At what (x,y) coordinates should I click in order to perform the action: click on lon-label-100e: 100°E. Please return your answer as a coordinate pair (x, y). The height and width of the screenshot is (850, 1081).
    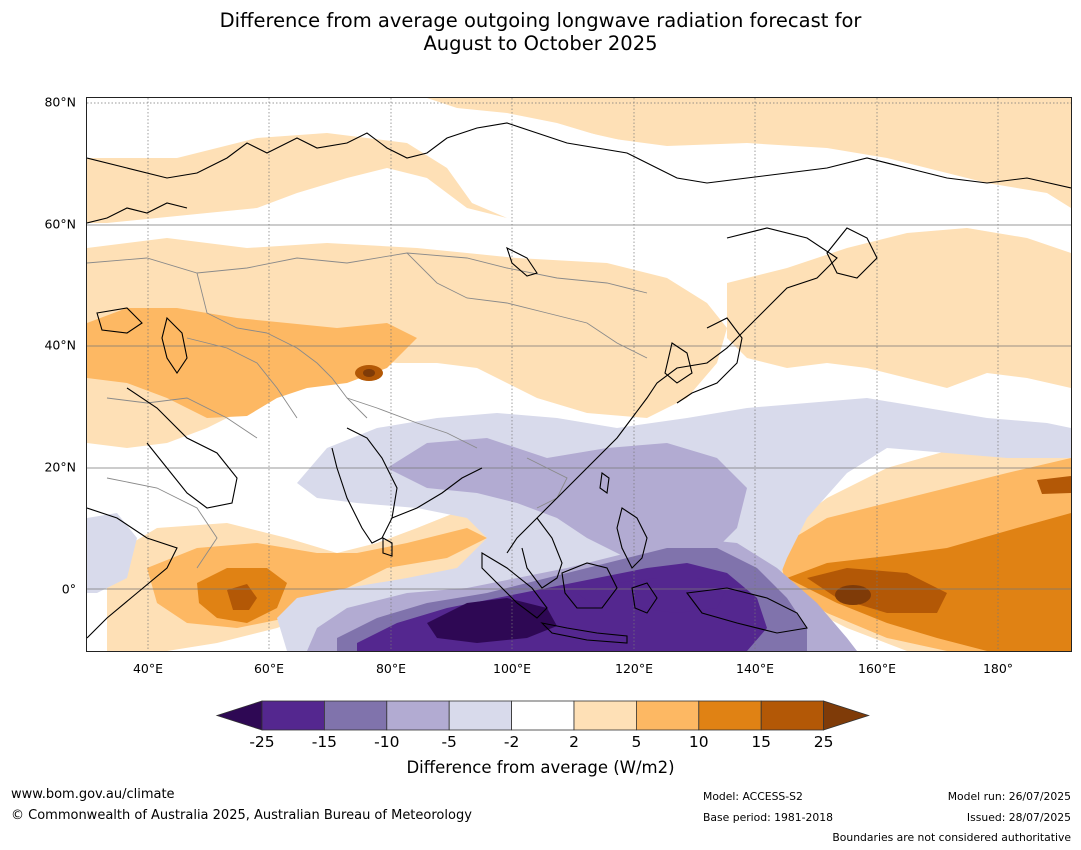
    Looking at the image, I should click on (512, 668).